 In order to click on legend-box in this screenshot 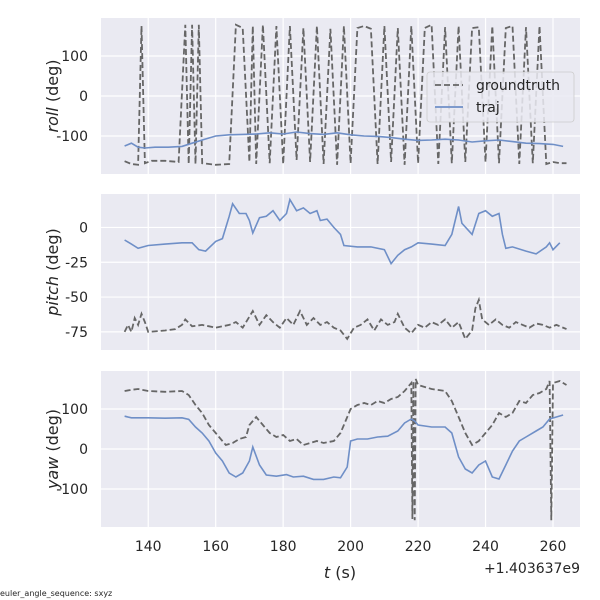, I will do `click(500, 97)`.